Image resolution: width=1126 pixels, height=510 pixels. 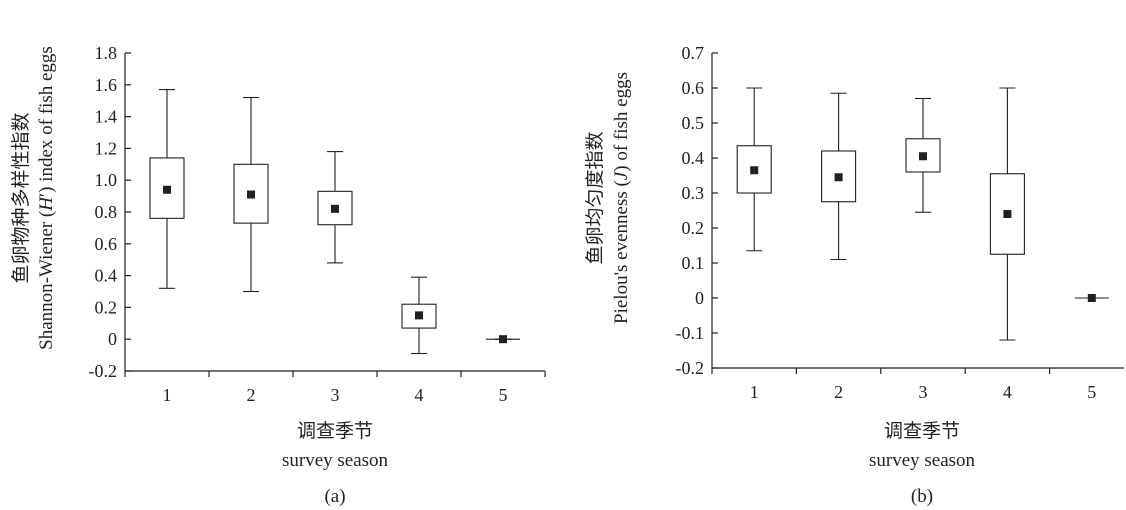 I want to click on y-tick-label: 1.4, so click(x=106, y=117).